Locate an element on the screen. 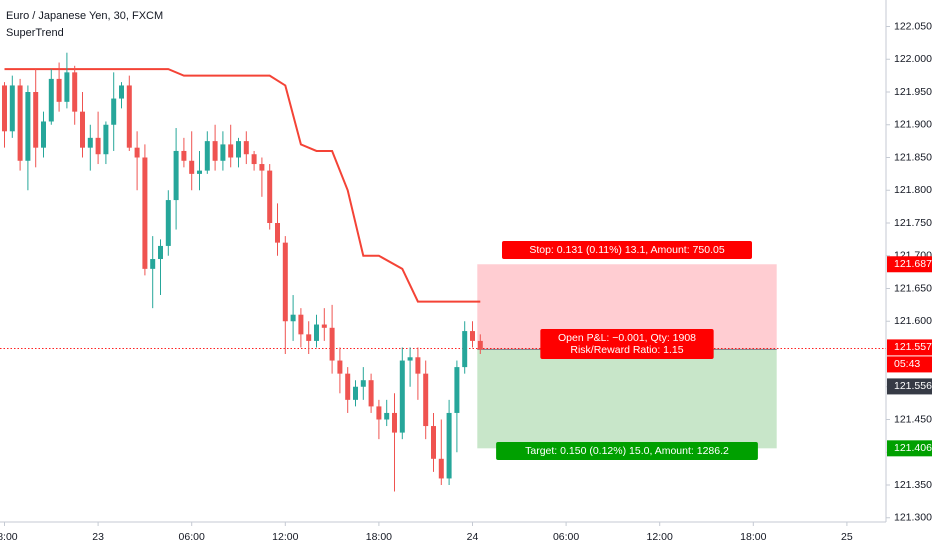 This screenshot has height=550, width=932. price-tick-label: 121.350 is located at coordinates (913, 485).